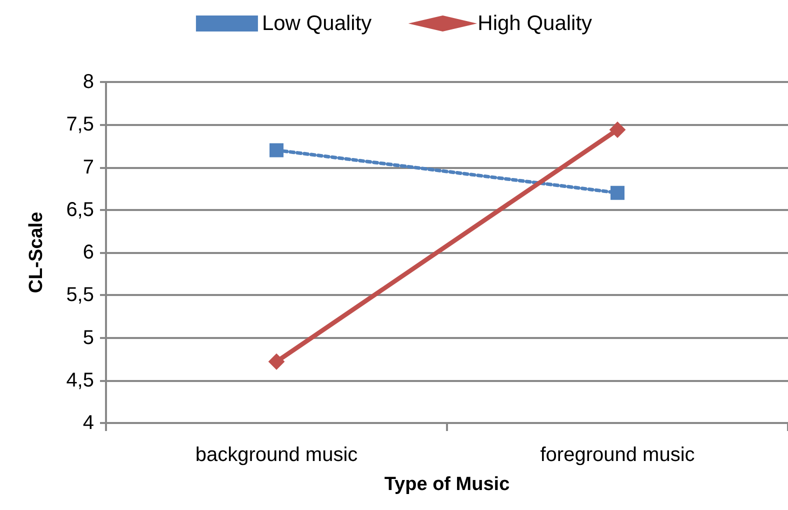  What do you see at coordinates (80, 125) in the screenshot?
I see `y-tick-label: 7,5` at bounding box center [80, 125].